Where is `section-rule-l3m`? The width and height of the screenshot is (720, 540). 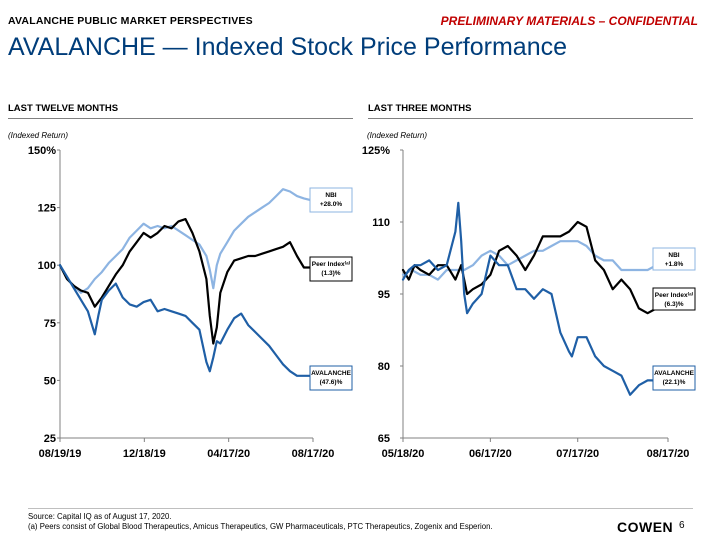
section-rule-l3m is located at coordinates (530, 118).